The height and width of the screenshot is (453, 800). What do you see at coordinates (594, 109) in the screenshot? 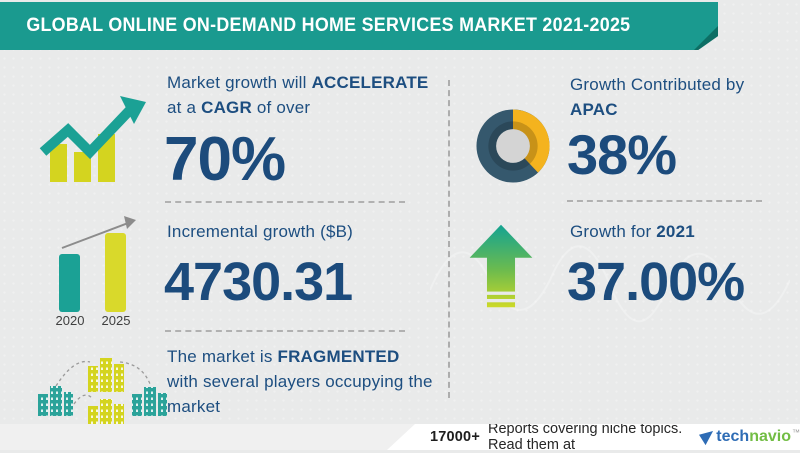
I see `apac-region-text: APAC` at bounding box center [594, 109].